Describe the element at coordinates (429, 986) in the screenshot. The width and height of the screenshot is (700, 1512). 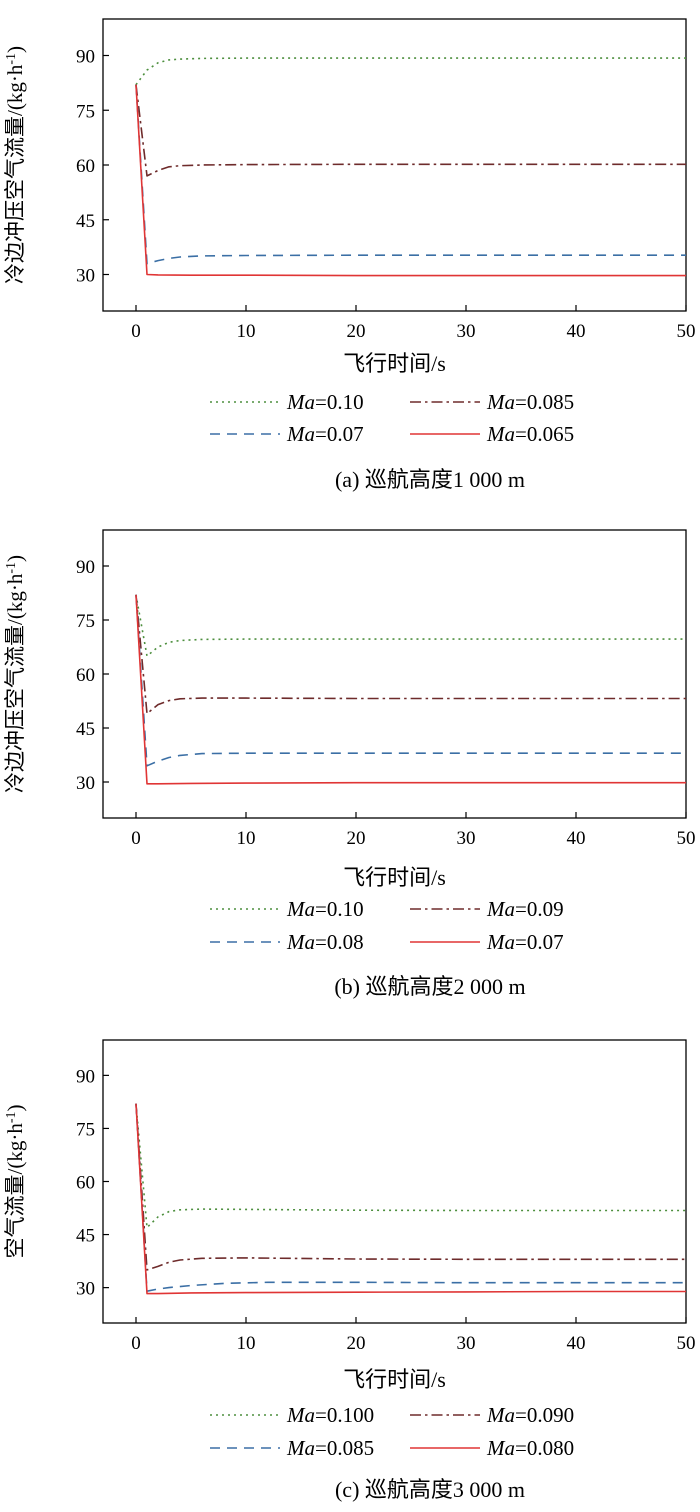
I see `panel-caption: (b) 巡航高度2 000 m` at that location.